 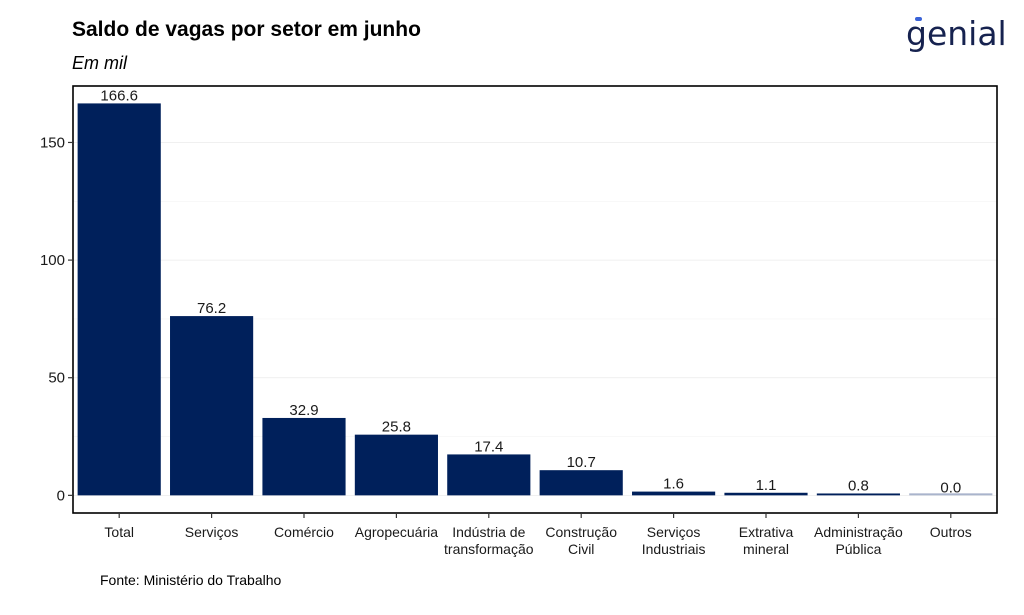 What do you see at coordinates (56, 378) in the screenshot?
I see `y-tick-label: 50` at bounding box center [56, 378].